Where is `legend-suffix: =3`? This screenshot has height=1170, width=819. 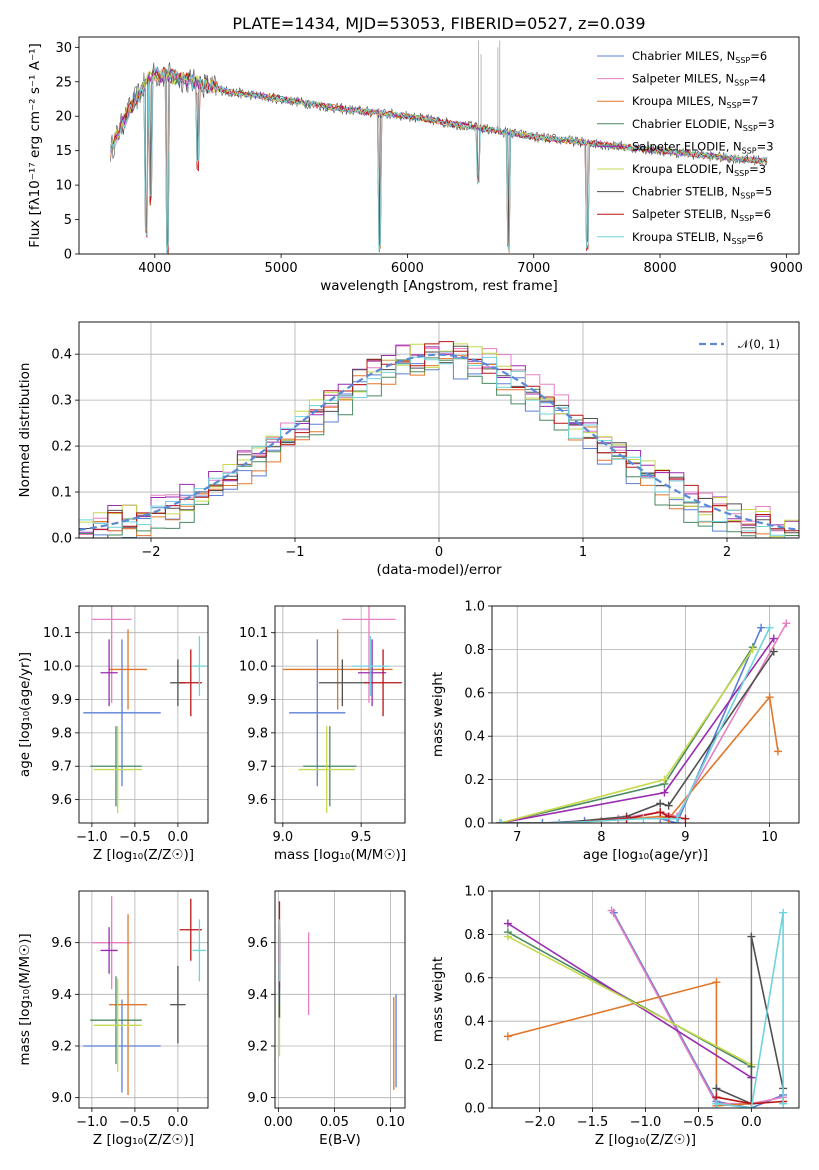
legend-suffix: =3 is located at coordinates (757, 169).